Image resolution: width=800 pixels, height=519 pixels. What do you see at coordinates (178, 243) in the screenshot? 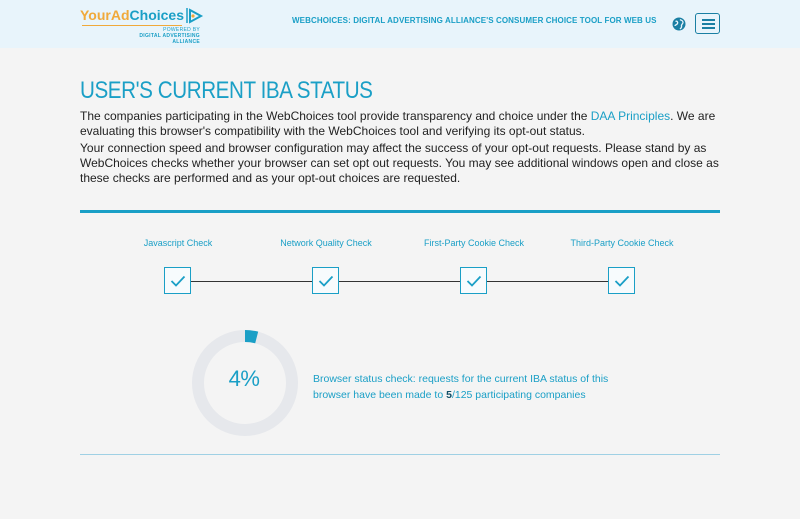
I see `step-label-javascript: Javascript Check` at bounding box center [178, 243].